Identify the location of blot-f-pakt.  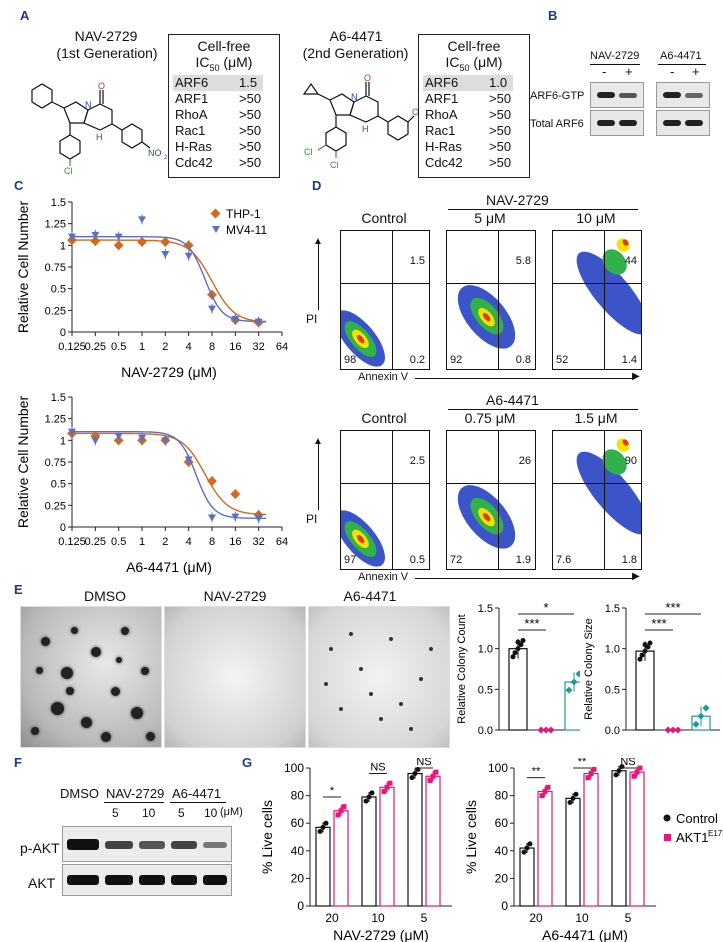
(147, 844).